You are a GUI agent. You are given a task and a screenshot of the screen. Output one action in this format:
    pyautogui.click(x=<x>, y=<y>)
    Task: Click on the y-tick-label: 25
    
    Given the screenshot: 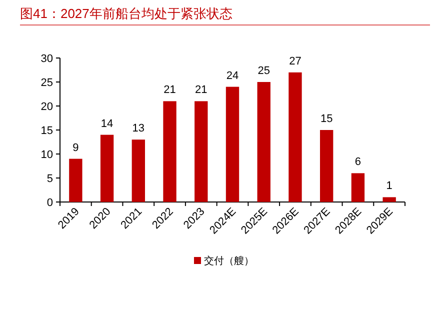 What is the action you would take?
    pyautogui.click(x=46, y=83)
    